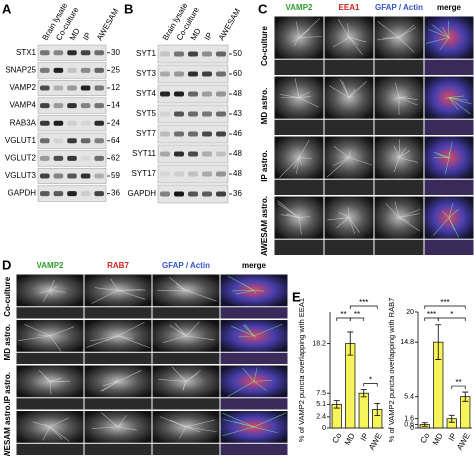  What do you see at coordinates (118, 265) in the screenshot?
I see `channel-header: RAB7` at bounding box center [118, 265].